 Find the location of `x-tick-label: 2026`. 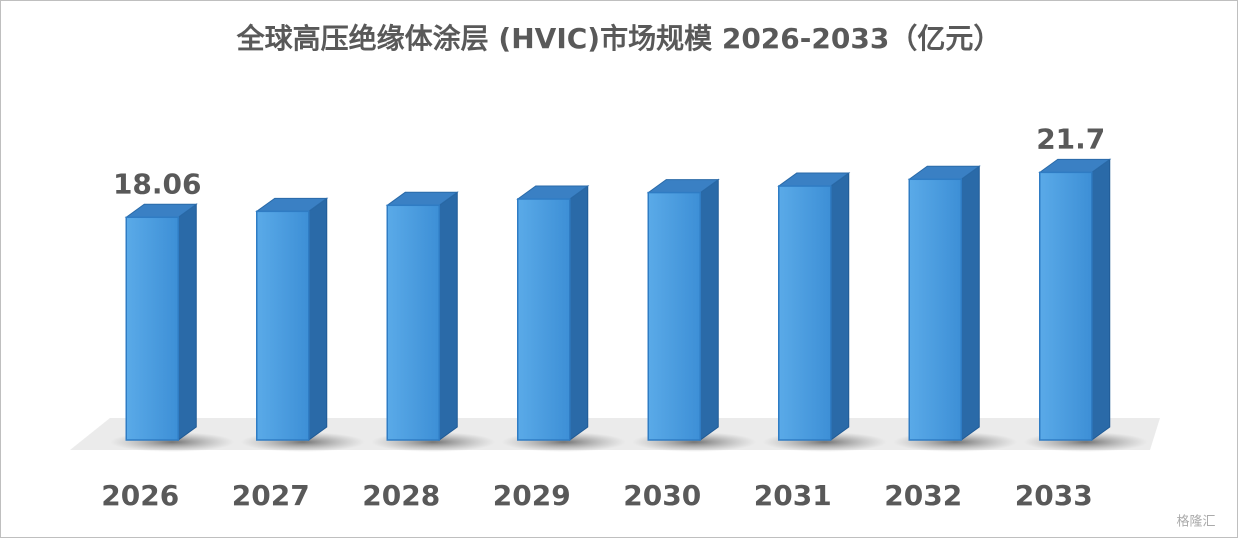

x-tick-label: 2026 is located at coordinates (140, 495).